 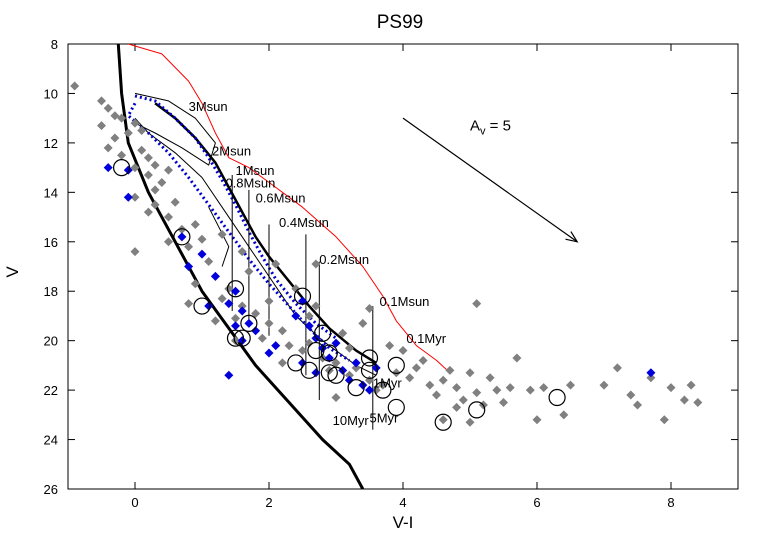 I want to click on y-tick-label: 14, so click(x=51, y=192).